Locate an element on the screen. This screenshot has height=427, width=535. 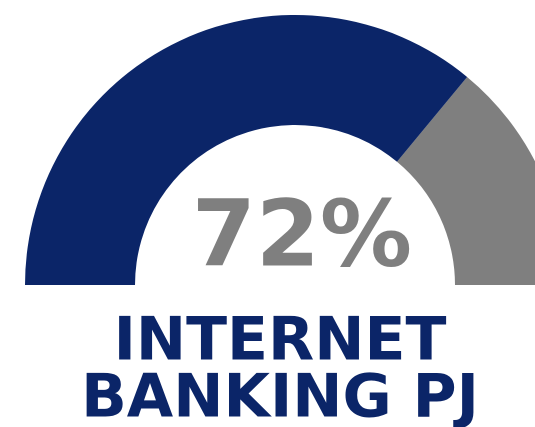
value-label: 72% is located at coordinates (302, 233).